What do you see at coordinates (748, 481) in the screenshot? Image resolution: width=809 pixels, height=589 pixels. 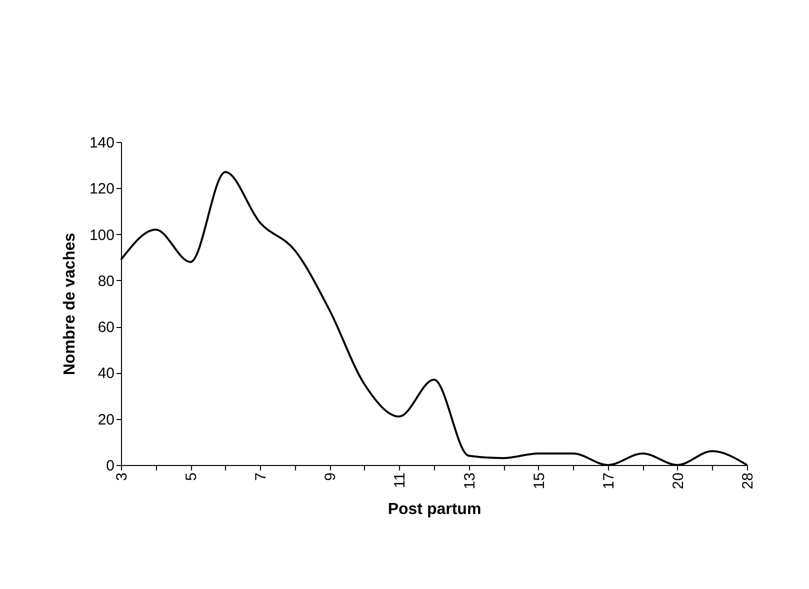 I see `x-tick-label: 28` at bounding box center [748, 481].